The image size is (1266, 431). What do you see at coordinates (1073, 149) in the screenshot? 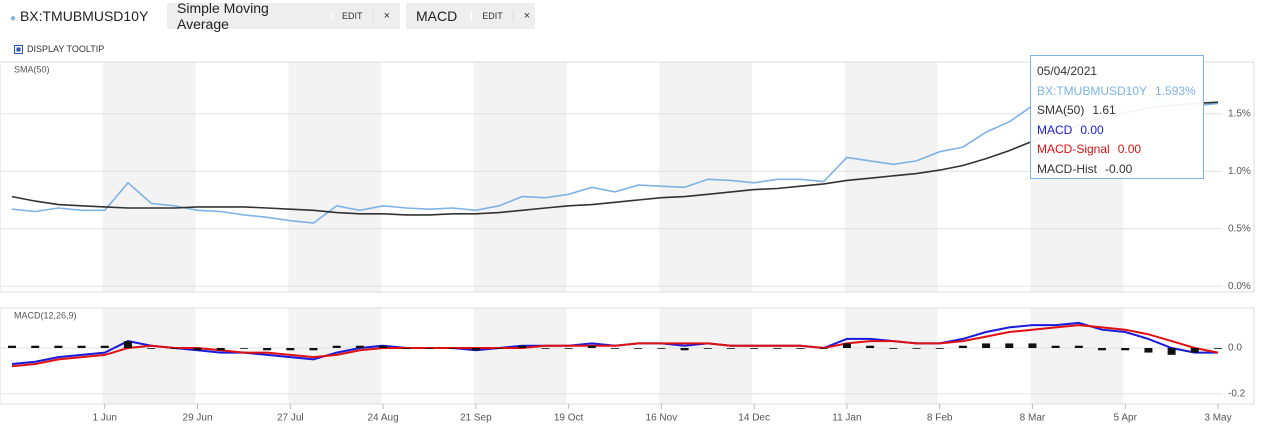
I see `tooltip-name: MACD-Signal` at bounding box center [1073, 149].